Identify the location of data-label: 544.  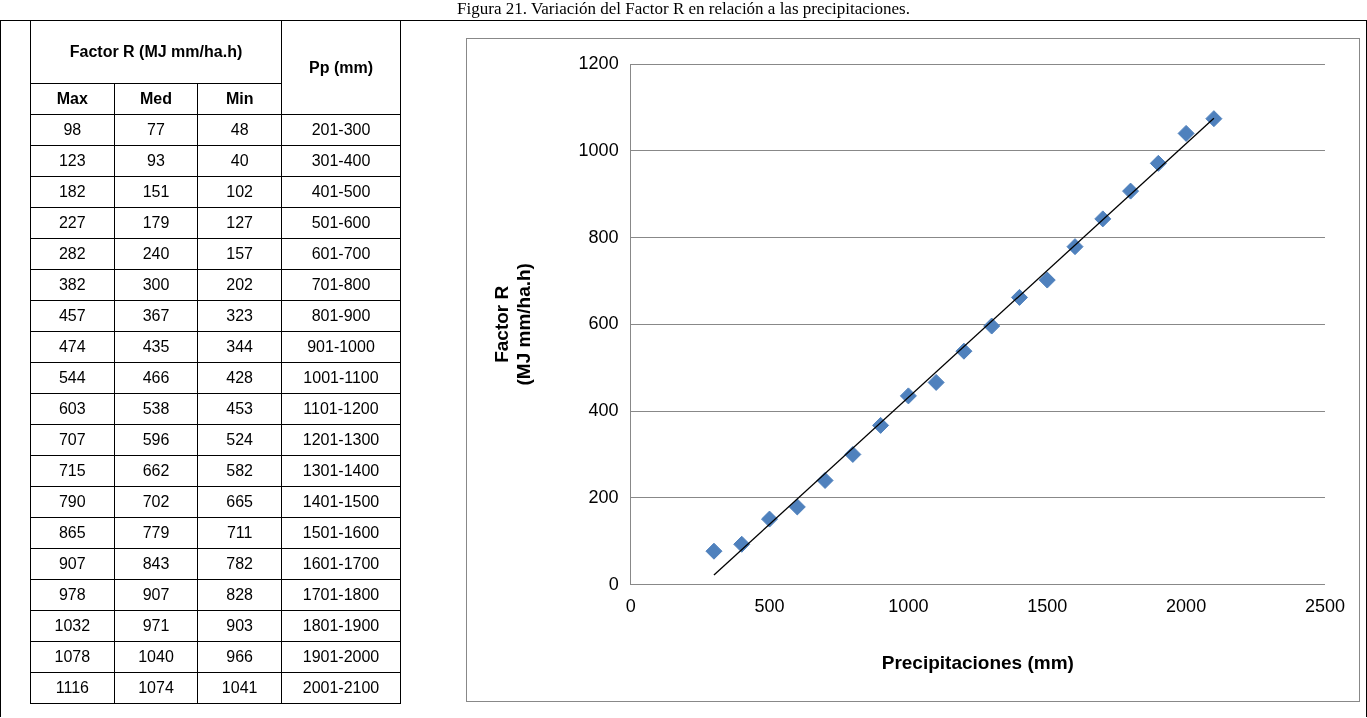
(72, 378).